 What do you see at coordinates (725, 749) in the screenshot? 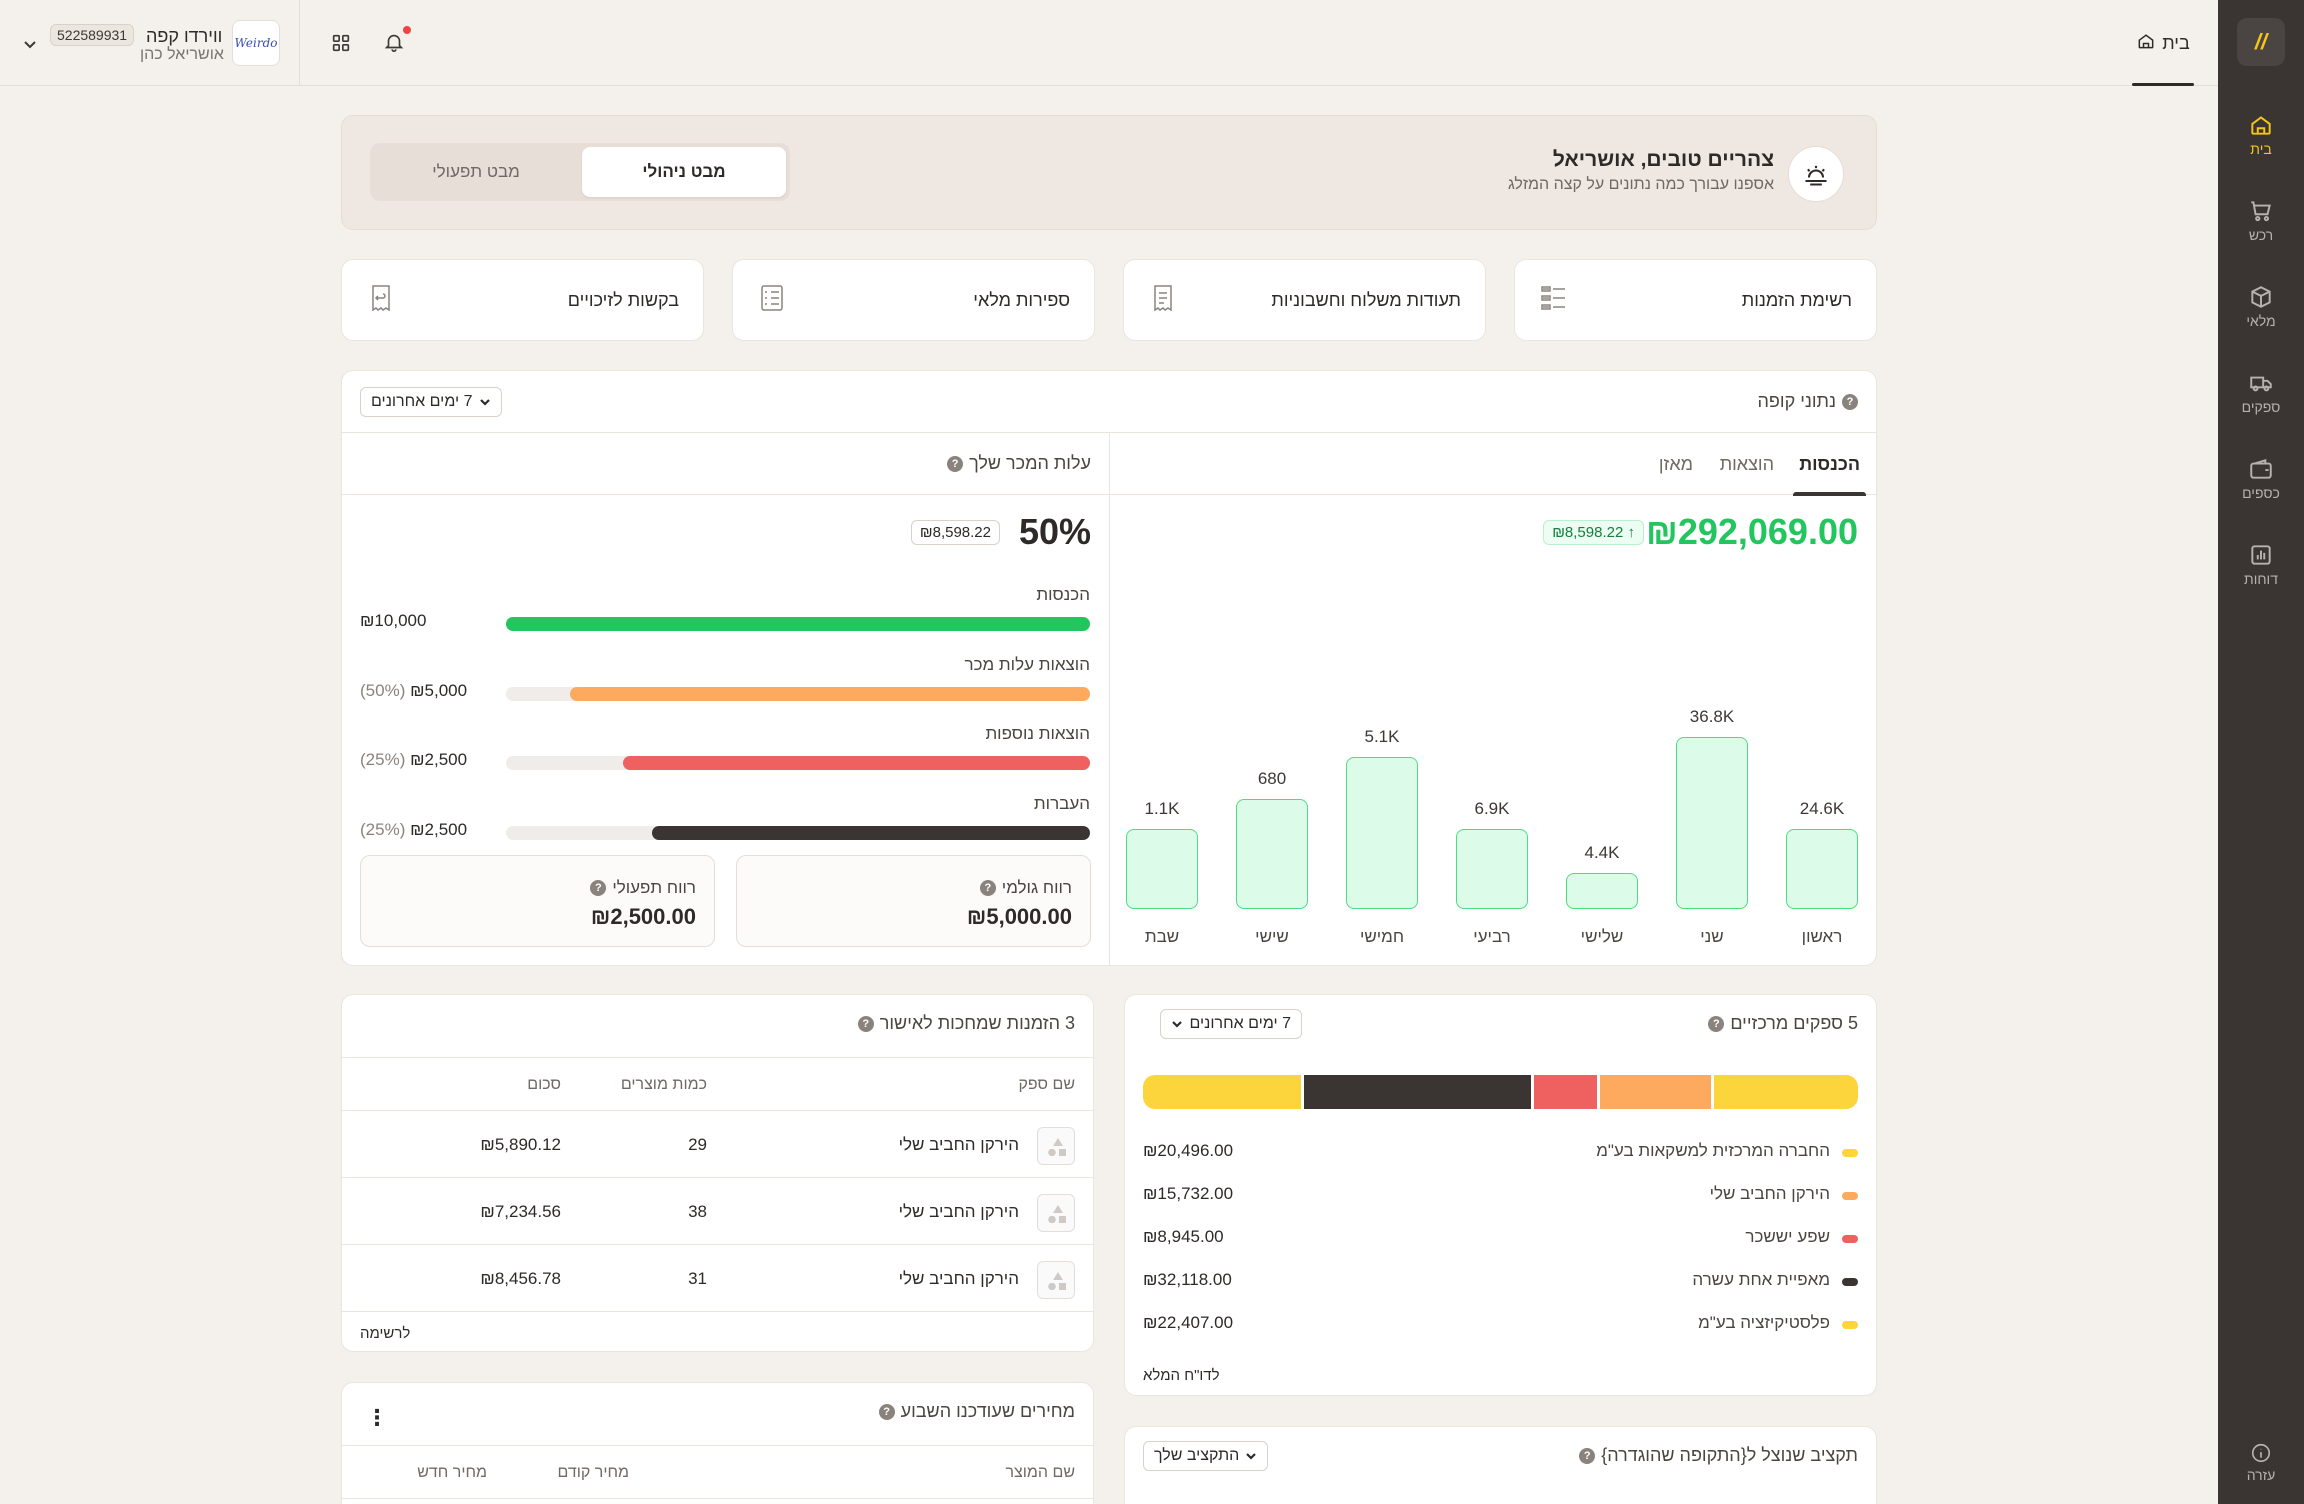
I see `progress-row: הוצאות נוספות ₪2,500 (25%)` at bounding box center [725, 749].